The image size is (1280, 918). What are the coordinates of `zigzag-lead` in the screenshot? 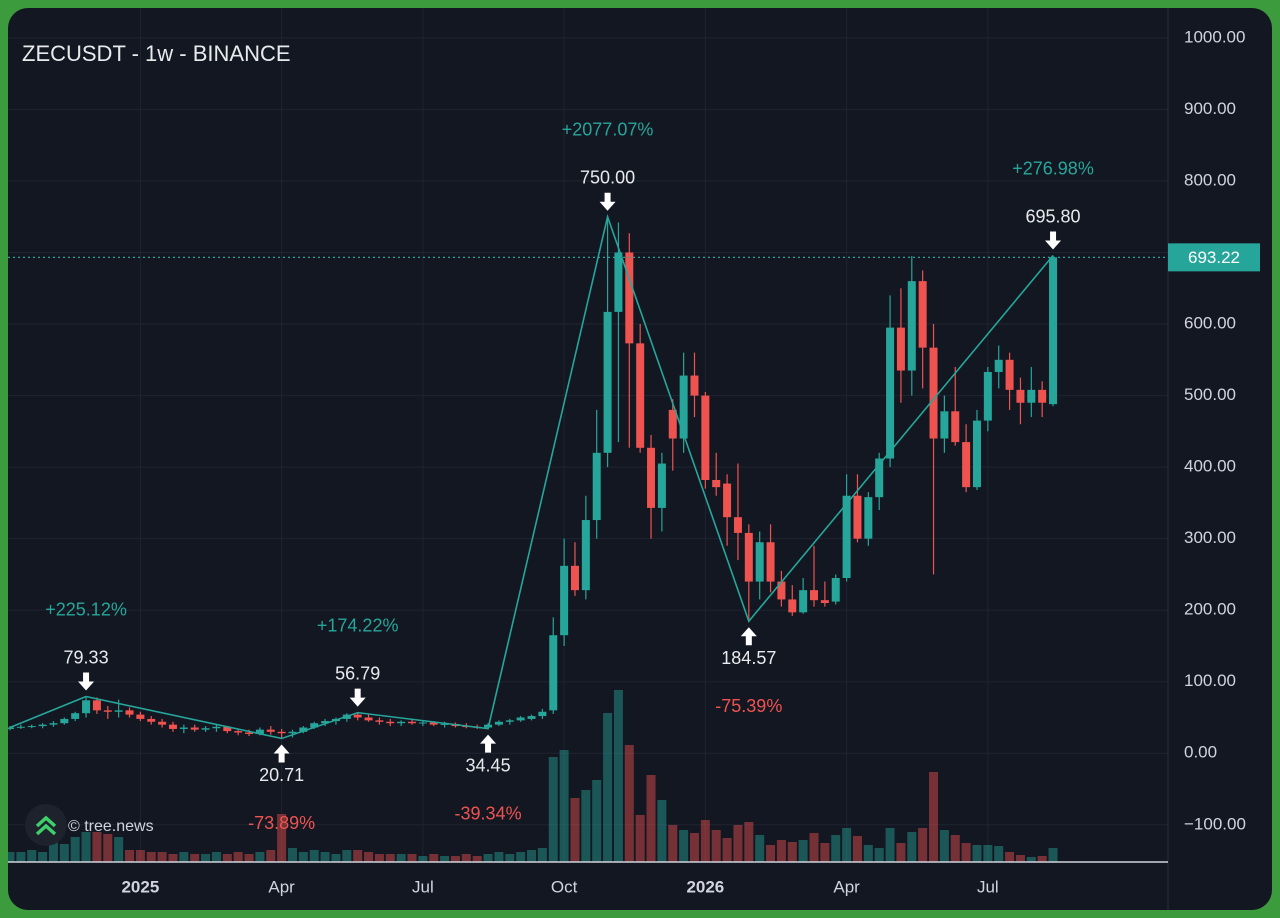 It's located at (48, 712).